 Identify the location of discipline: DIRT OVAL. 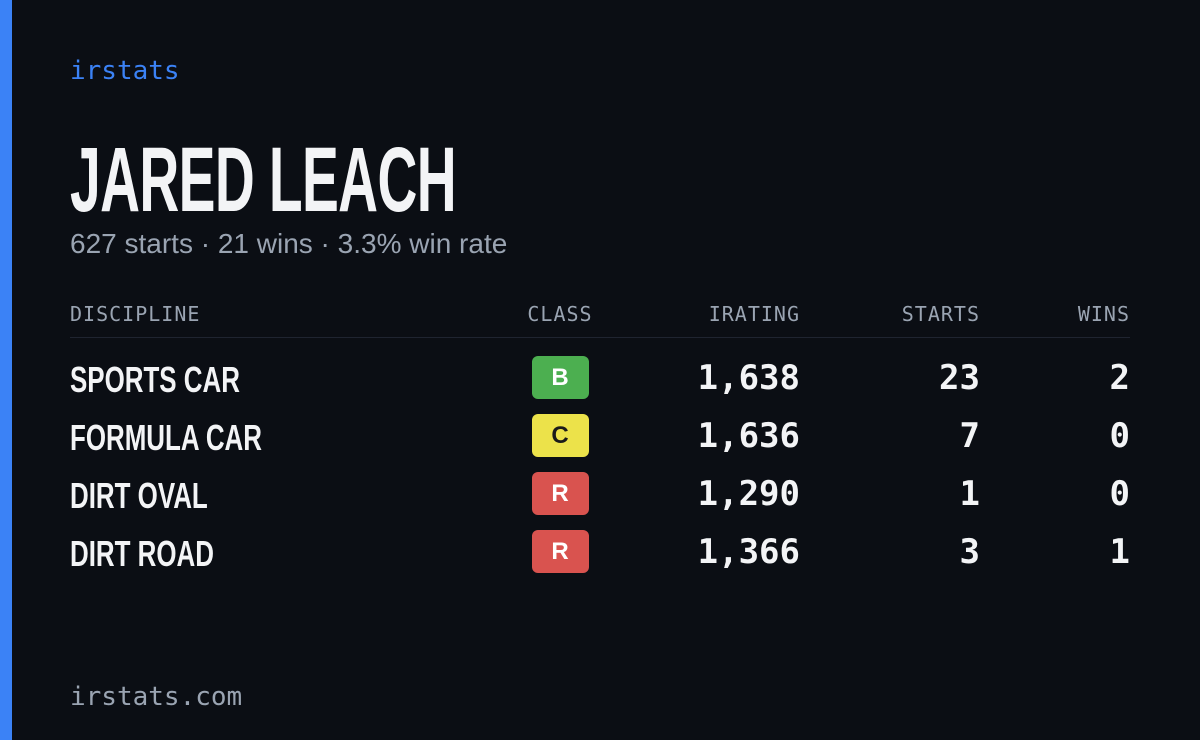
(139, 495).